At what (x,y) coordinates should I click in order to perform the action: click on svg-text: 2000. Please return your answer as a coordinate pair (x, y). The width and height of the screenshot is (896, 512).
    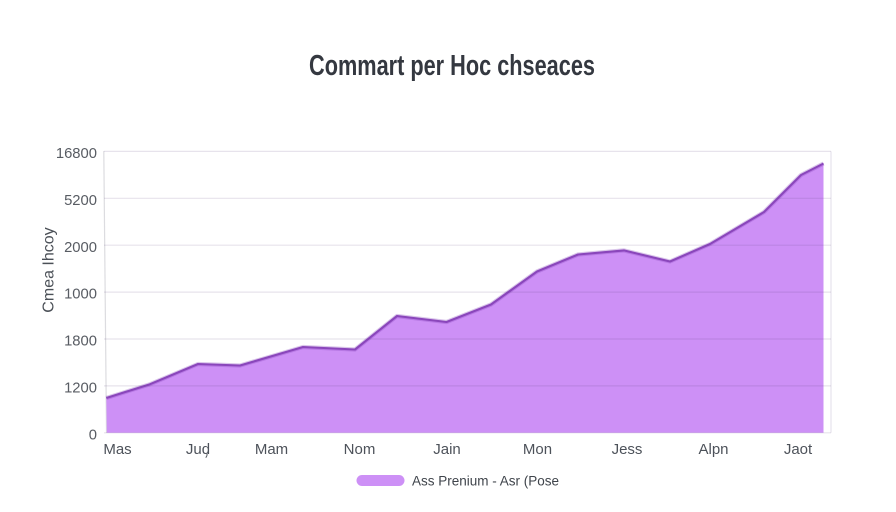
    Looking at the image, I should click on (80, 248).